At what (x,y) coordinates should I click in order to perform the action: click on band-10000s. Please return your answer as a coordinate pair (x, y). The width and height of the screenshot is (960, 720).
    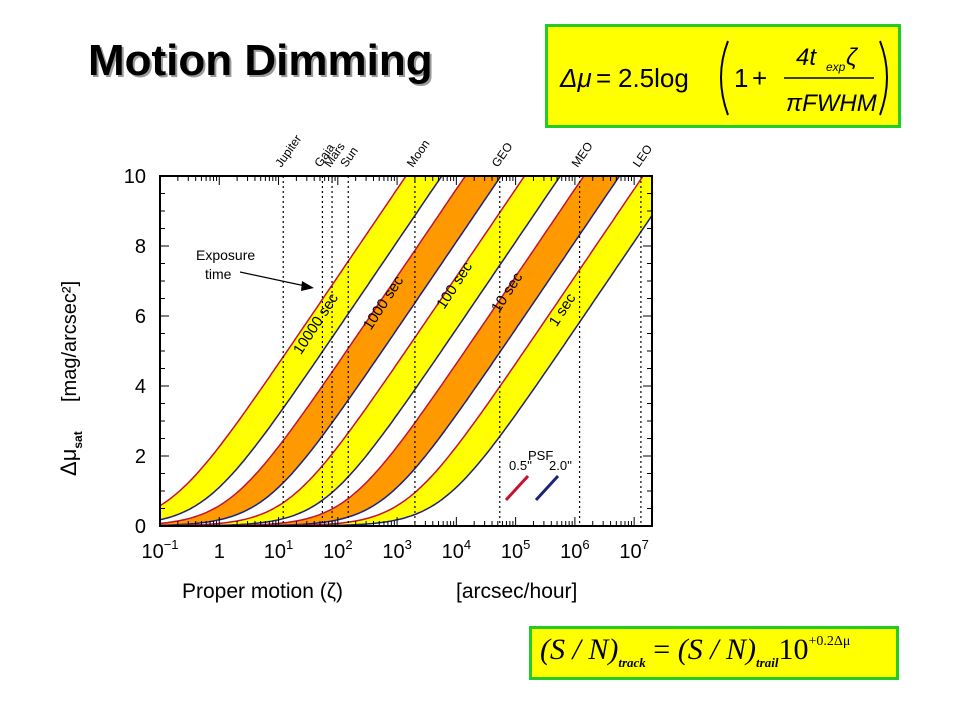
    Looking at the image, I should click on (301, 348).